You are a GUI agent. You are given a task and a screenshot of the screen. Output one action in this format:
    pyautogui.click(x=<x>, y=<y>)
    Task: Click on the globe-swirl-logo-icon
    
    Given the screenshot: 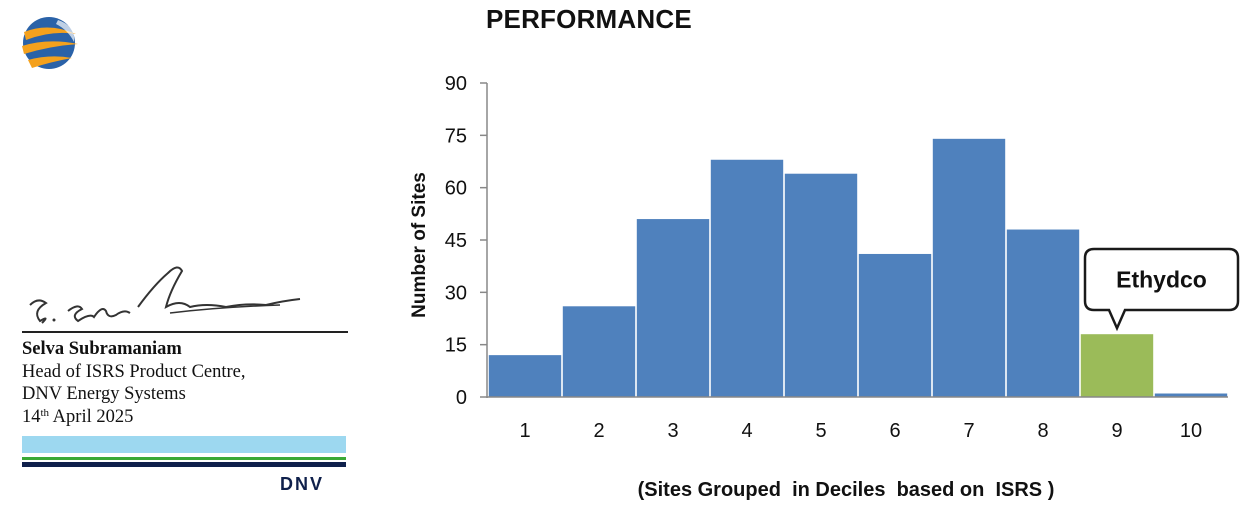 What is the action you would take?
    pyautogui.click(x=50, y=43)
    